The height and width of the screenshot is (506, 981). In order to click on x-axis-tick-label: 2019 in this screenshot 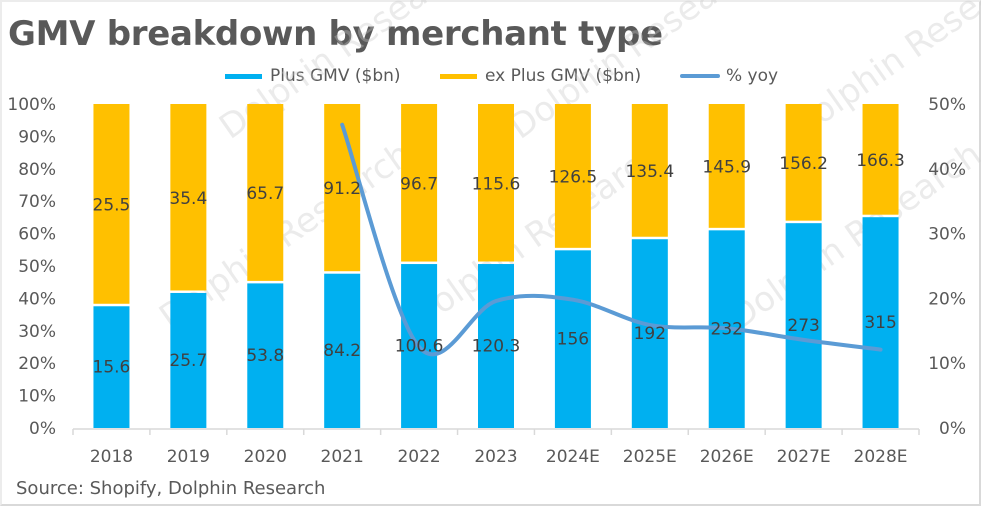, I will do `click(188, 457)`.